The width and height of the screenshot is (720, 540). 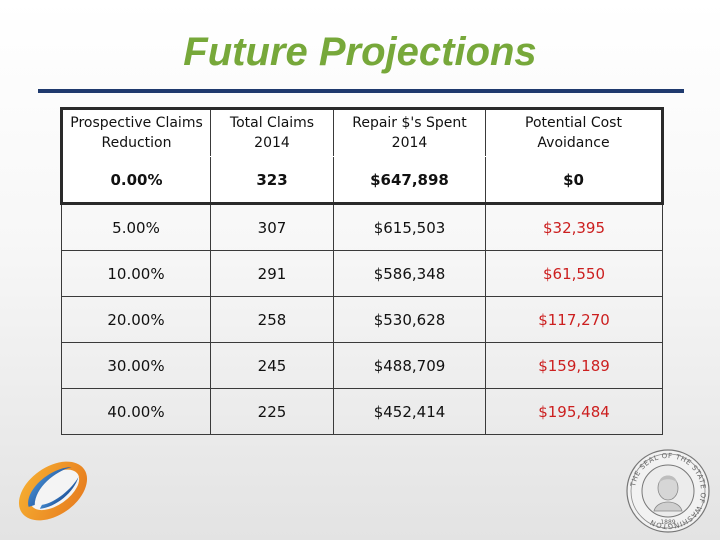 What do you see at coordinates (361, 91) in the screenshot?
I see `title-underline` at bounding box center [361, 91].